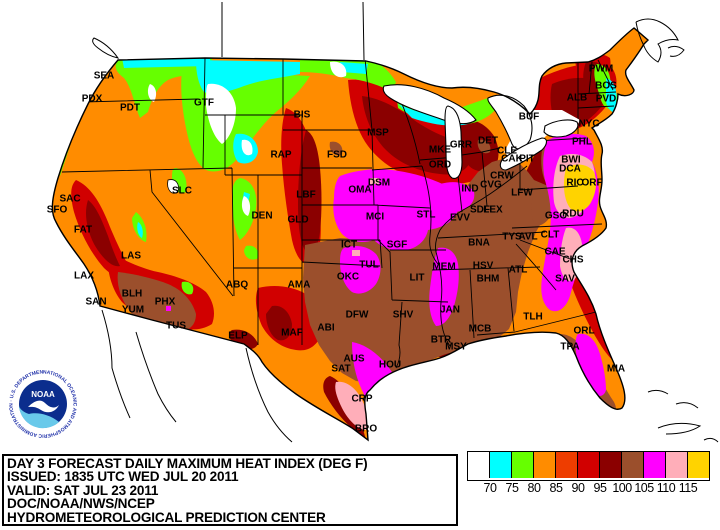  I want to click on title-line-valid: VALID: SAT JUL 23 2011, so click(83, 490).